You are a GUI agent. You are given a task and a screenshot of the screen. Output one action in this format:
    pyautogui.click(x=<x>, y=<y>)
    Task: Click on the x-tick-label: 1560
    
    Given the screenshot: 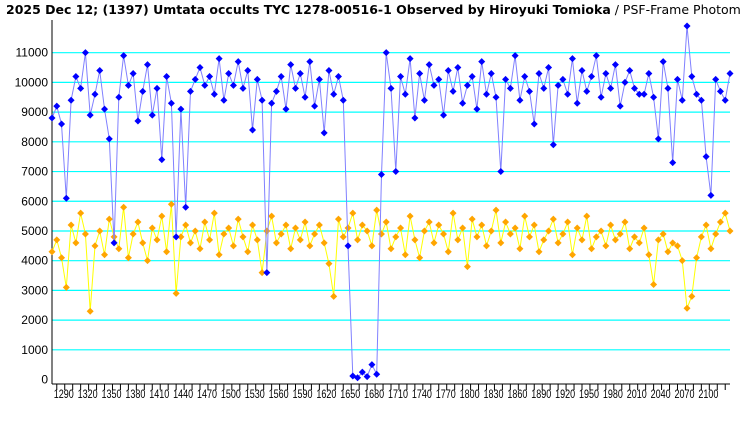 What is the action you would take?
    pyautogui.click(x=279, y=394)
    